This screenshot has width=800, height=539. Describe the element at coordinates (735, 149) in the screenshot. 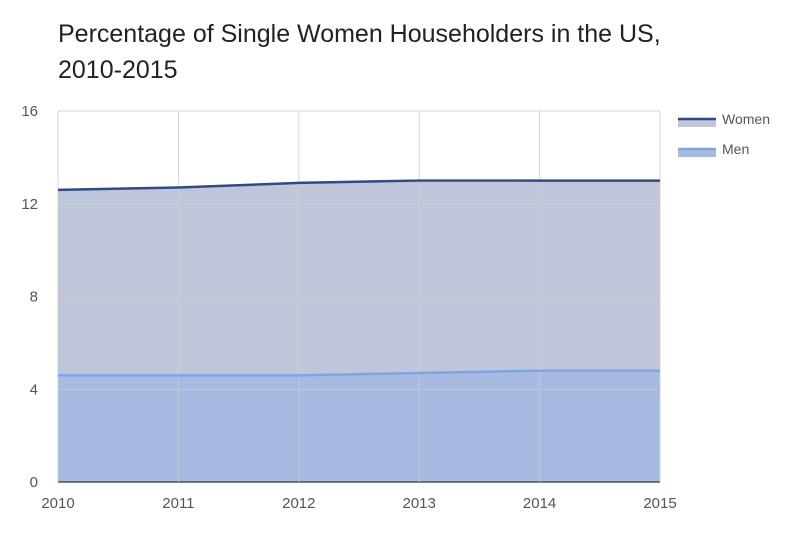

I see `legend-label-men: Men` at that location.